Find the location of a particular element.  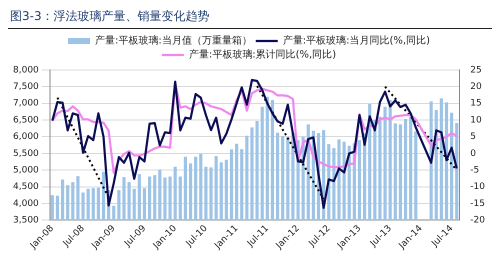

y-tick-label: 4,500 is located at coordinates (26, 187).